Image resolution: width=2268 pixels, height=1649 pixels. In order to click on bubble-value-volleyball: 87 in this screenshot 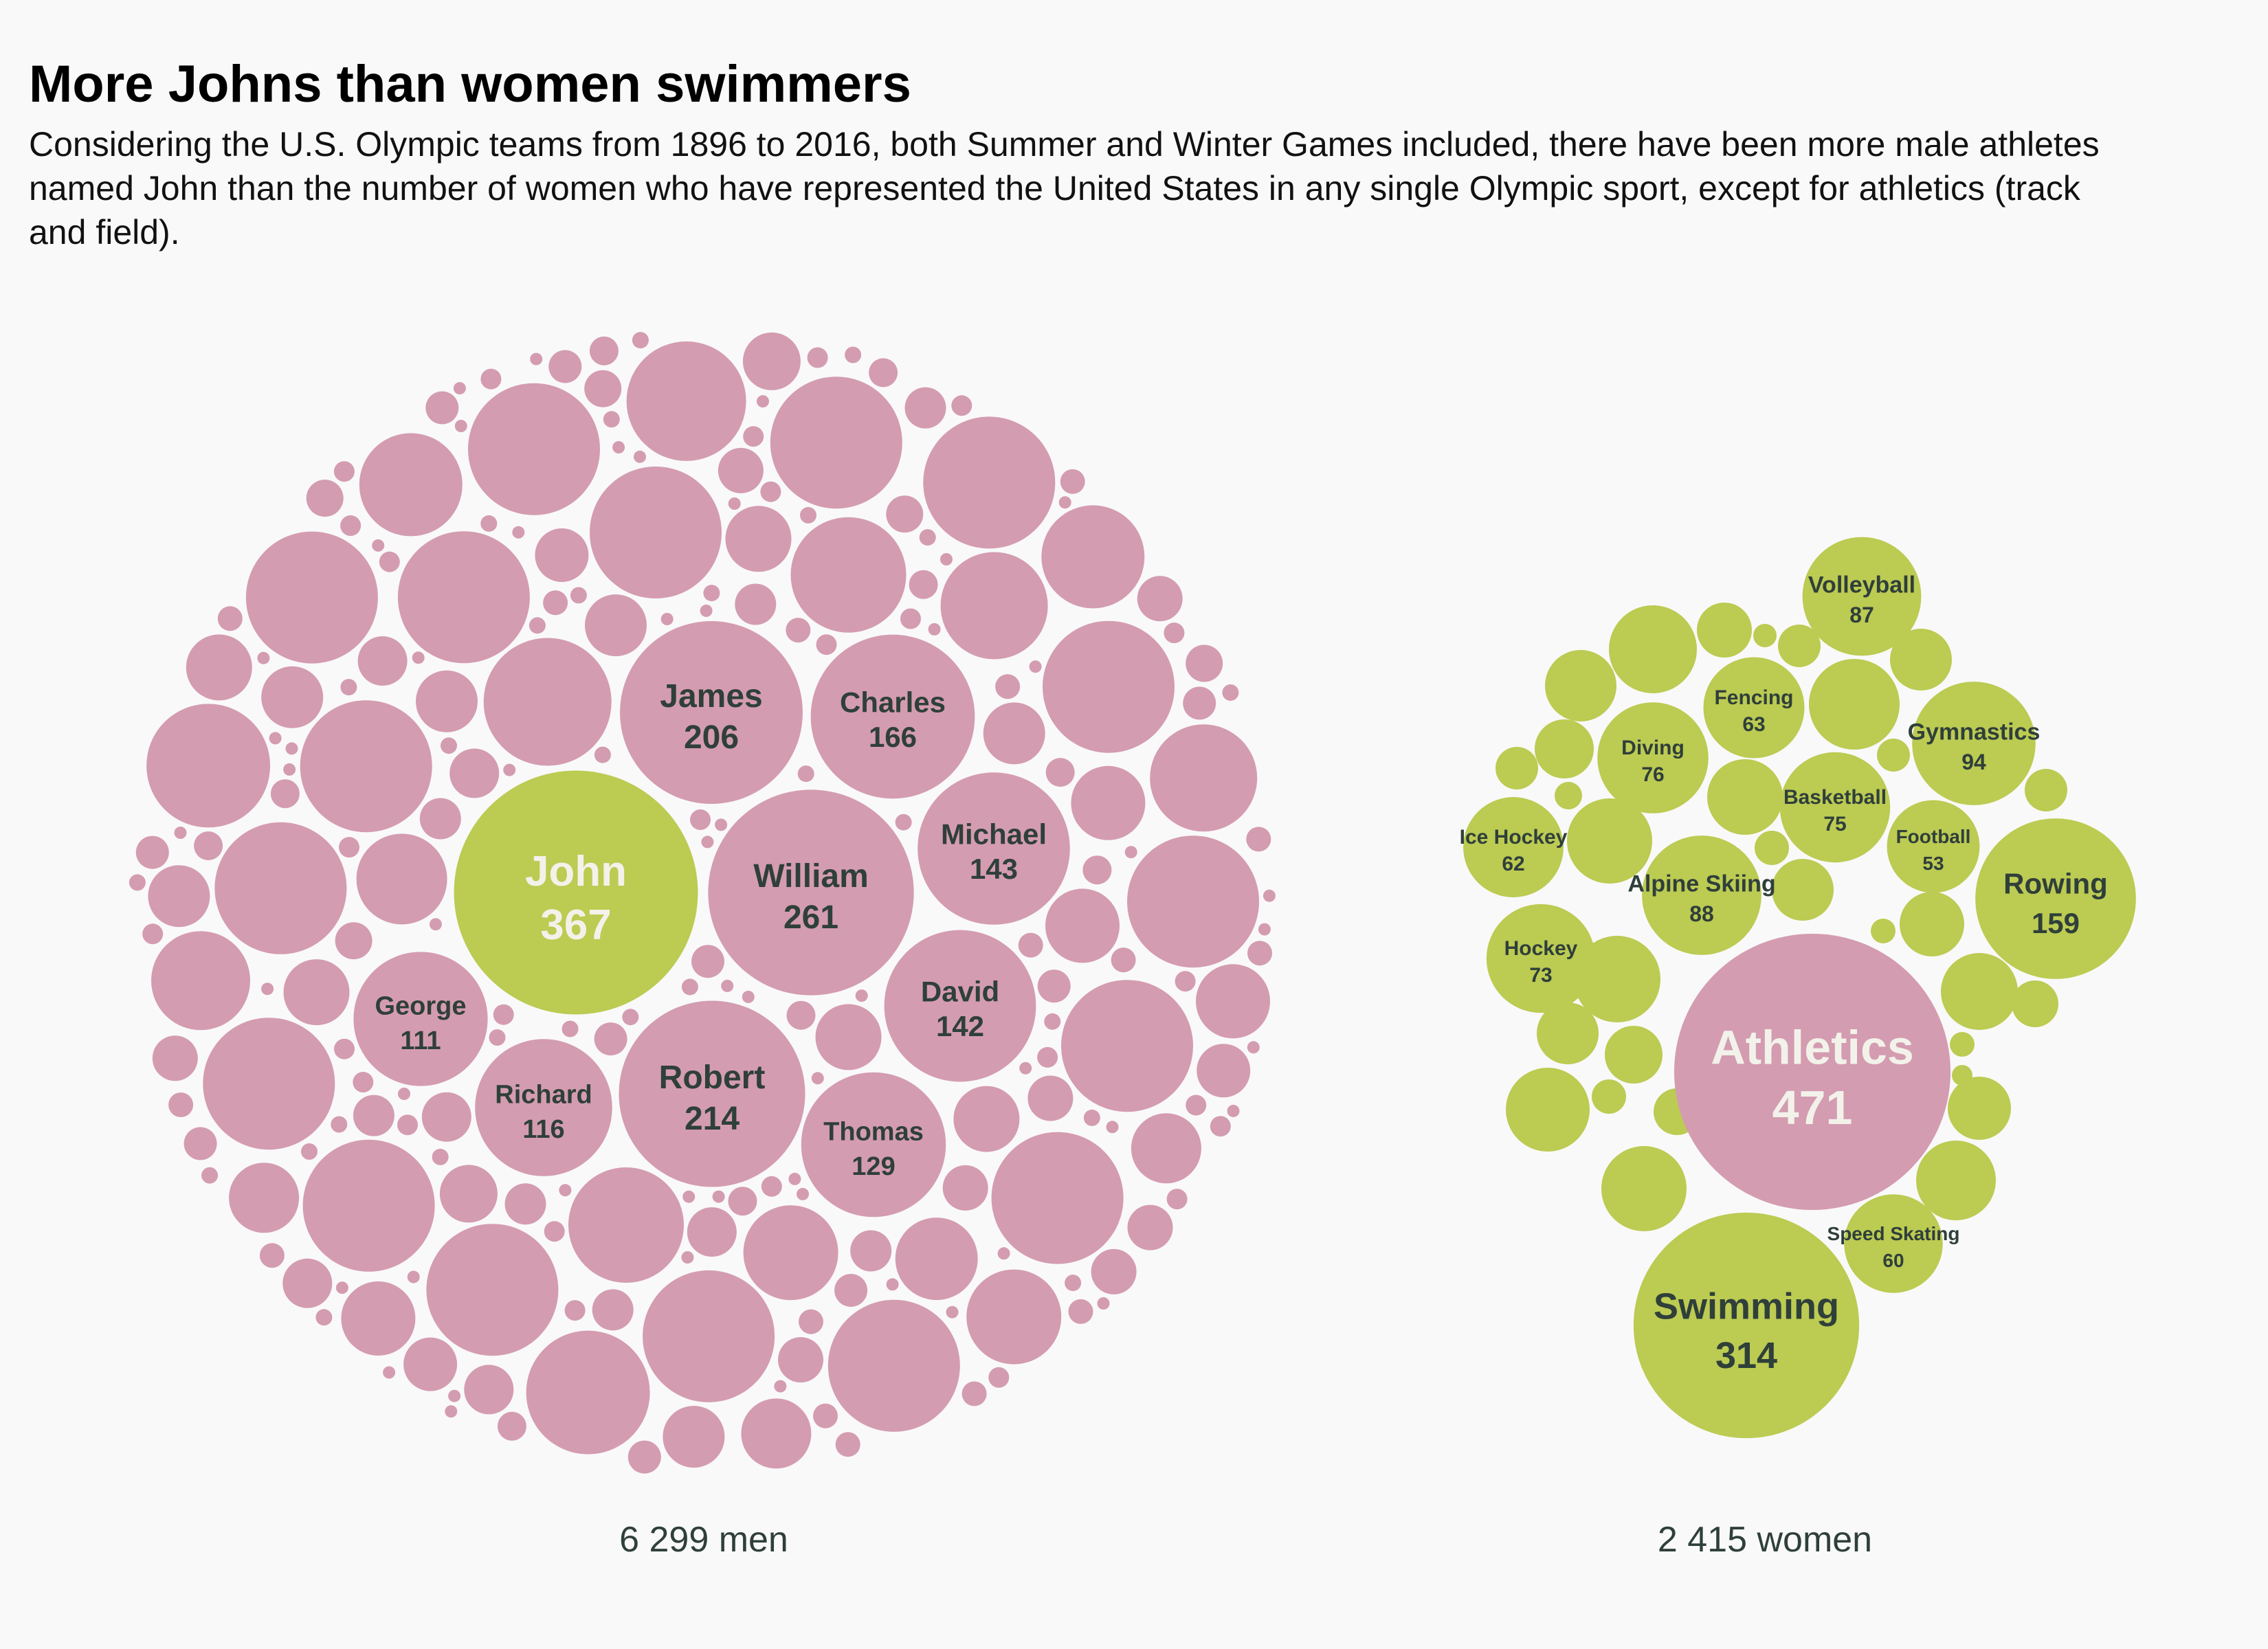, I will do `click(1861, 615)`.